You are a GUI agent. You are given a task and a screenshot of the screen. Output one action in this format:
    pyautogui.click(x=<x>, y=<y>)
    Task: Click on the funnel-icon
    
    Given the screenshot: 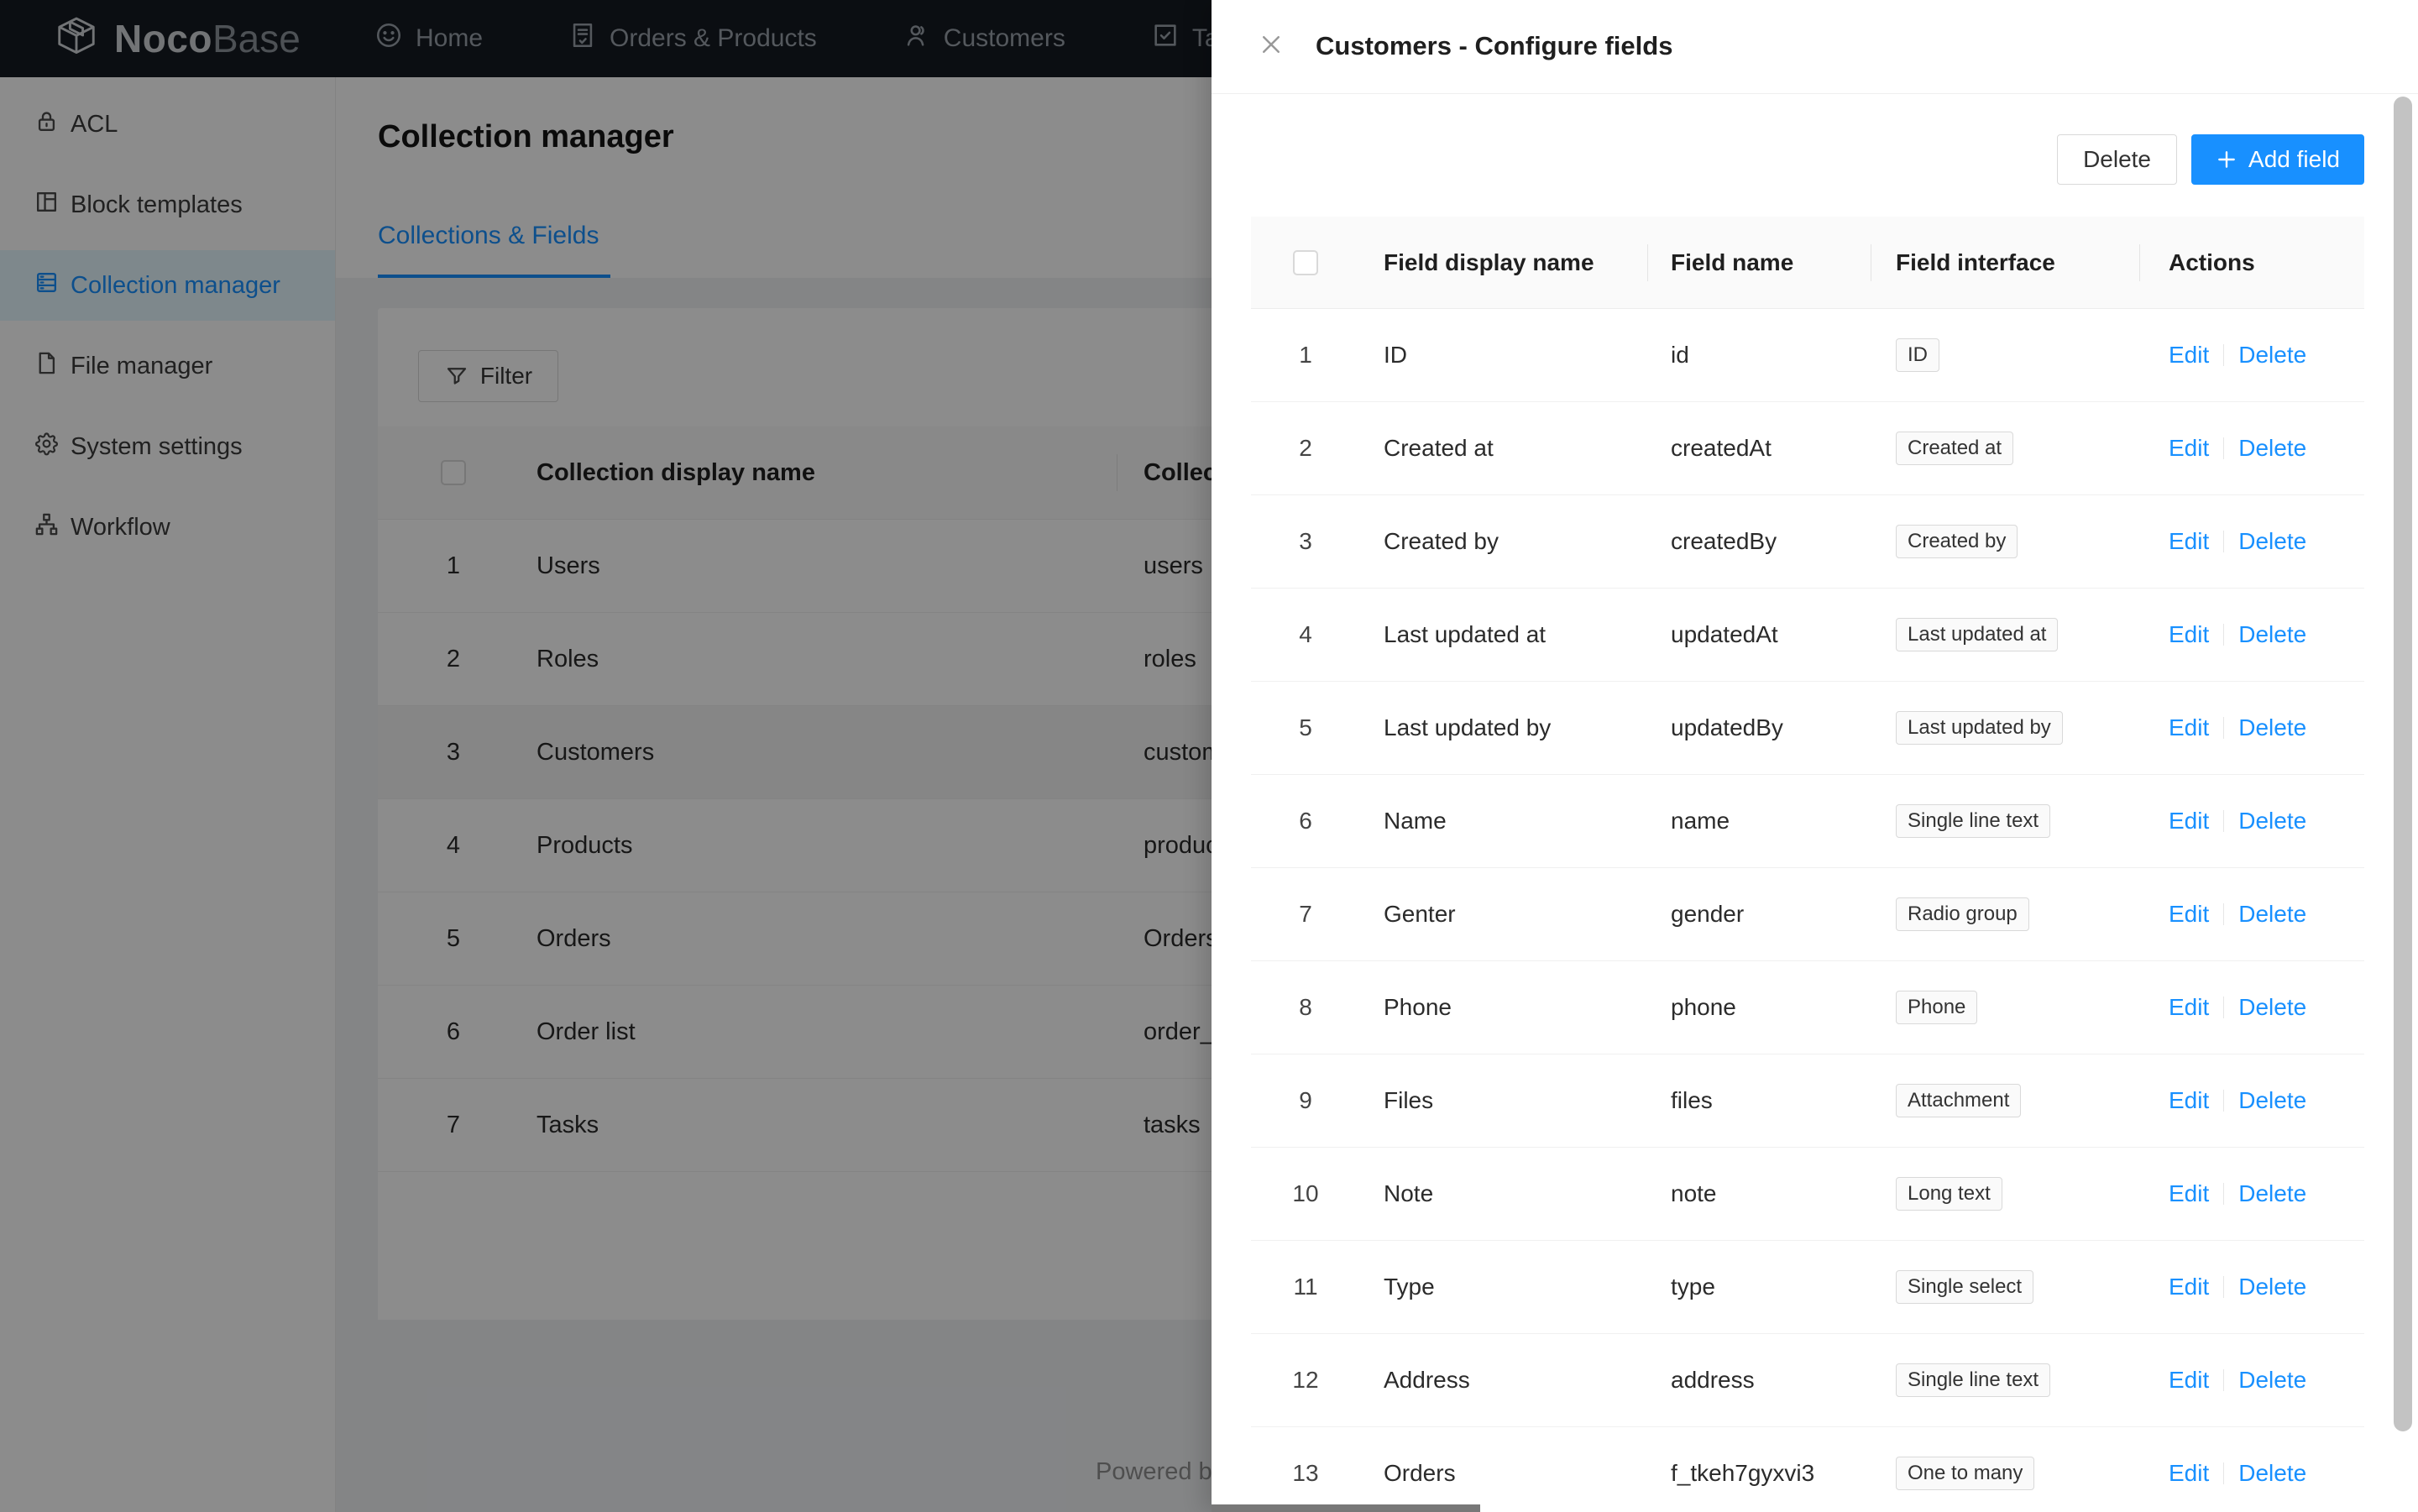 What is the action you would take?
    pyautogui.click(x=456, y=376)
    